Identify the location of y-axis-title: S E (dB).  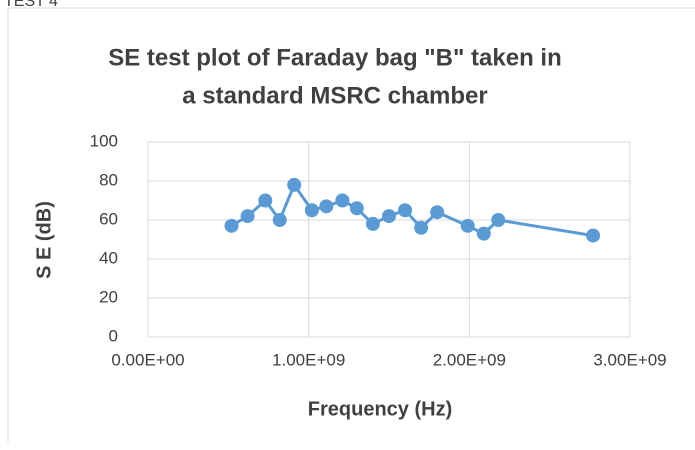
(44, 240).